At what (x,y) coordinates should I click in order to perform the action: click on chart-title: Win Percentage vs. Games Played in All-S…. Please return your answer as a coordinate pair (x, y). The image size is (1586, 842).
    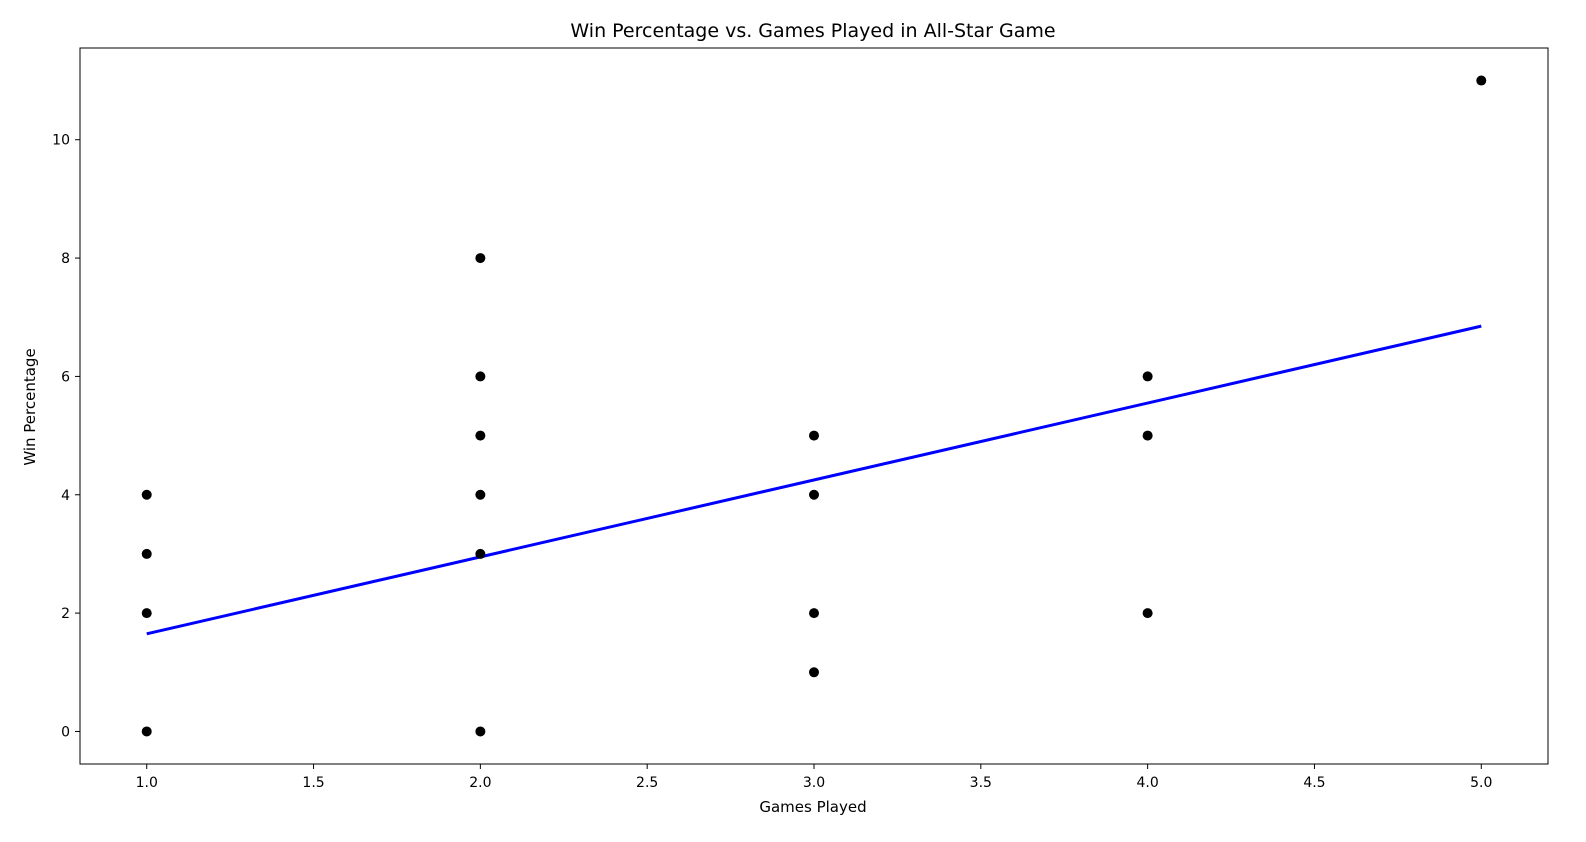
    Looking at the image, I should click on (812, 31).